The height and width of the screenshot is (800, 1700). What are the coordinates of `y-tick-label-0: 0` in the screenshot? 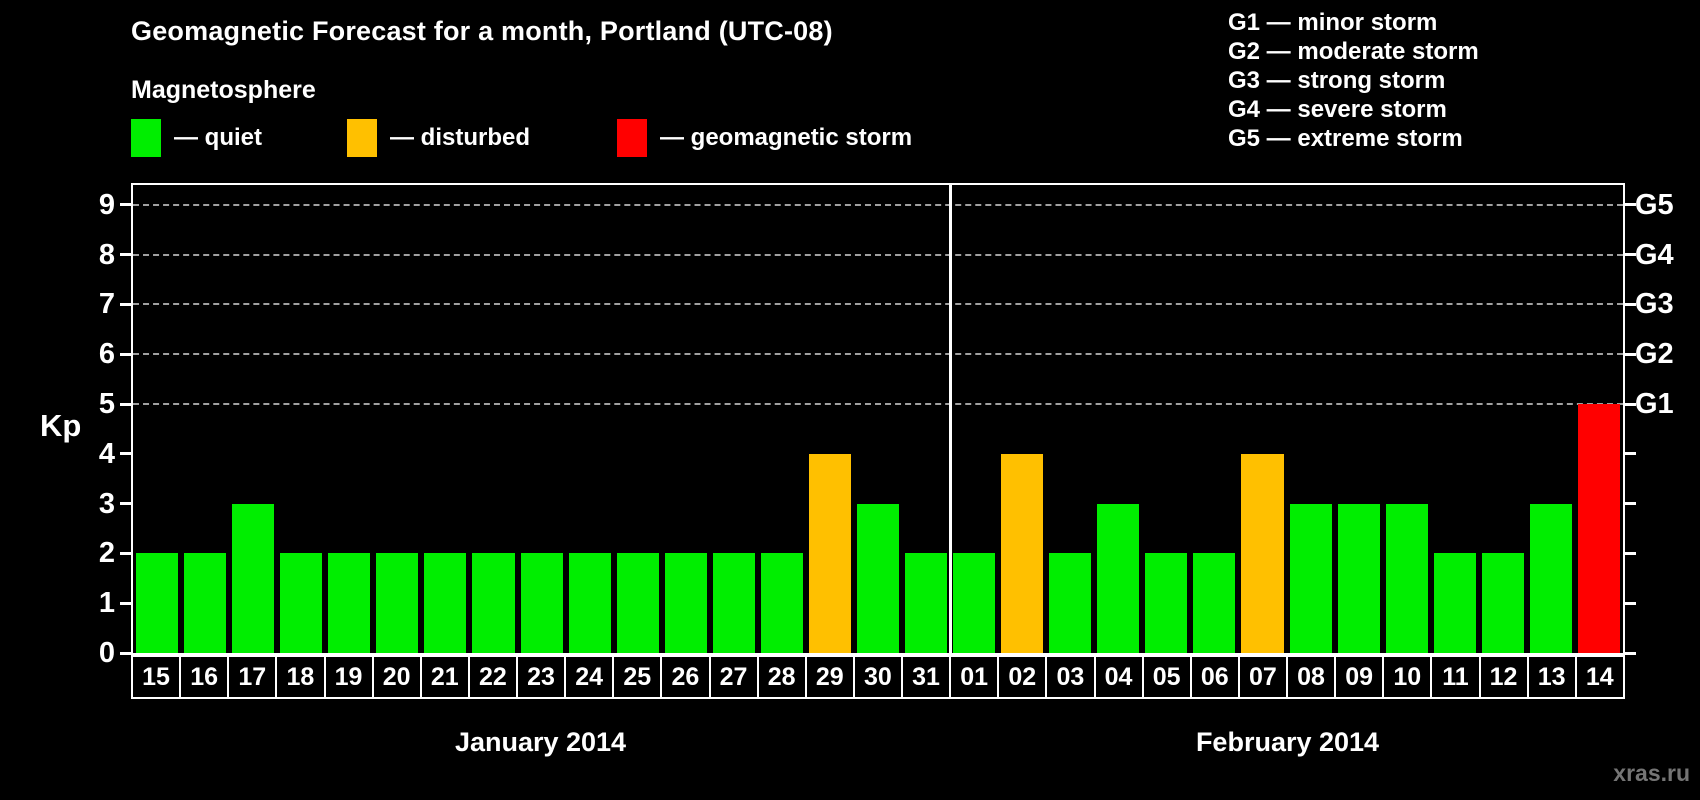 It's located at (106, 653).